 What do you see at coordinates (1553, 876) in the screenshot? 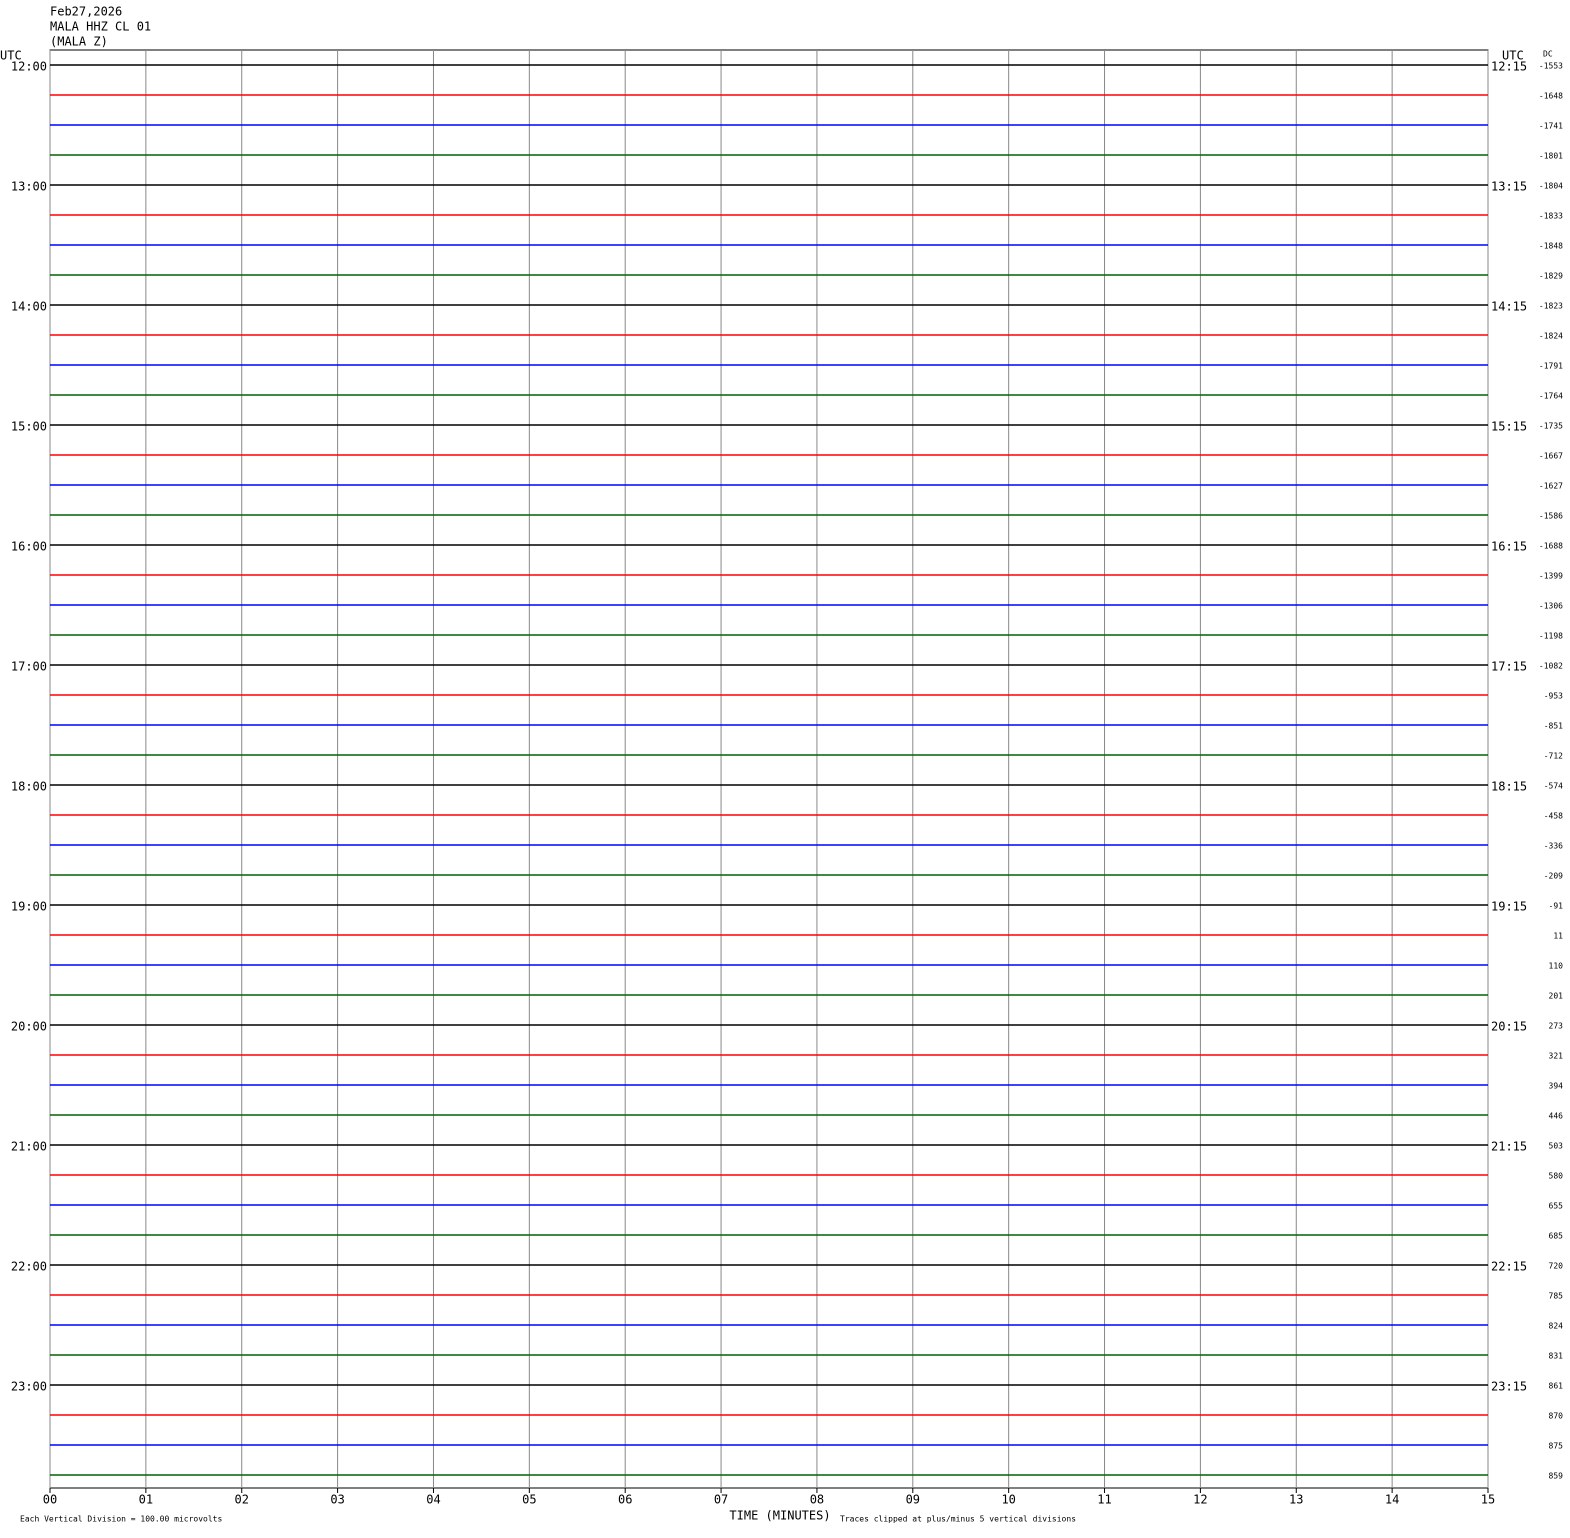
I see `dc-value: -209` at bounding box center [1553, 876].